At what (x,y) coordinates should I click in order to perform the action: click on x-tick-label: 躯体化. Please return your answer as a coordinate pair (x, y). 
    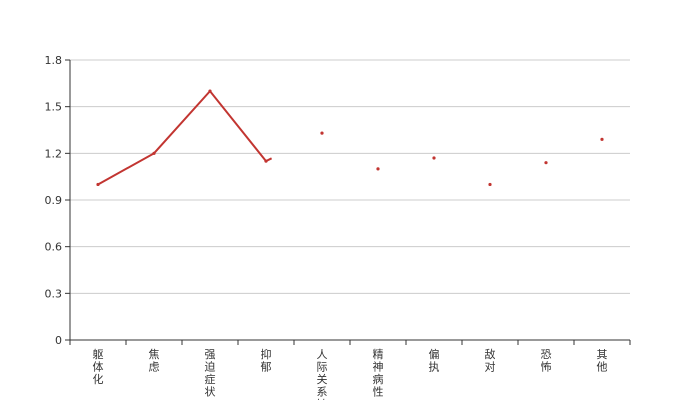
    Looking at the image, I should click on (98, 367).